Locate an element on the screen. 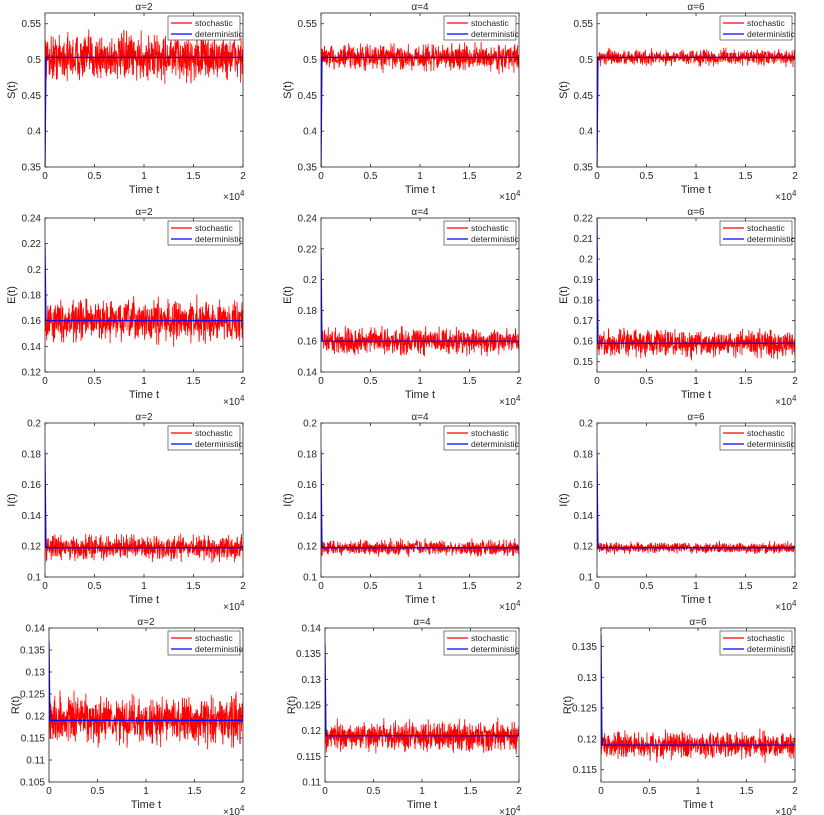 This screenshot has height=815, width=824. y-tick-label: 0.22 is located at coordinates (308, 249).